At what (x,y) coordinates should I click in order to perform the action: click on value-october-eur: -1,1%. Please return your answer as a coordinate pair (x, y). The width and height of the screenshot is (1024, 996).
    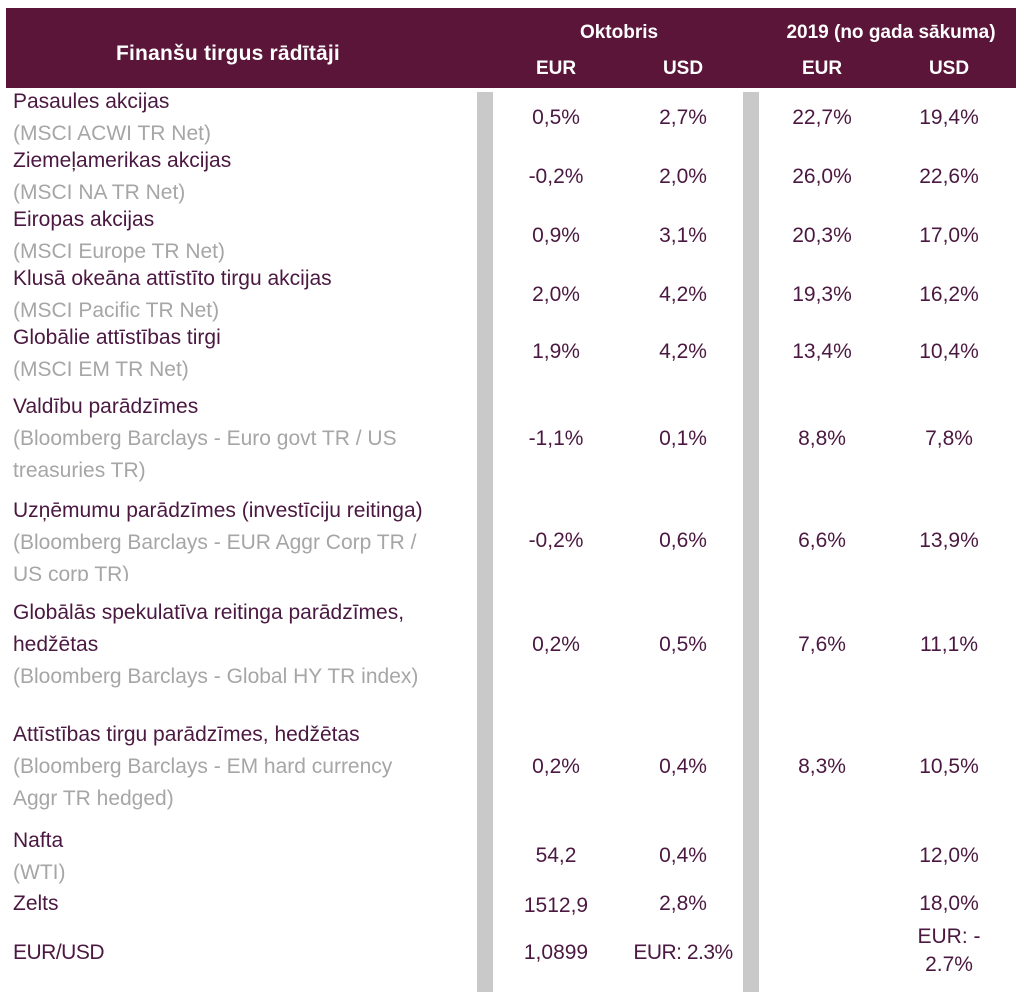
    Looking at the image, I should click on (556, 438).